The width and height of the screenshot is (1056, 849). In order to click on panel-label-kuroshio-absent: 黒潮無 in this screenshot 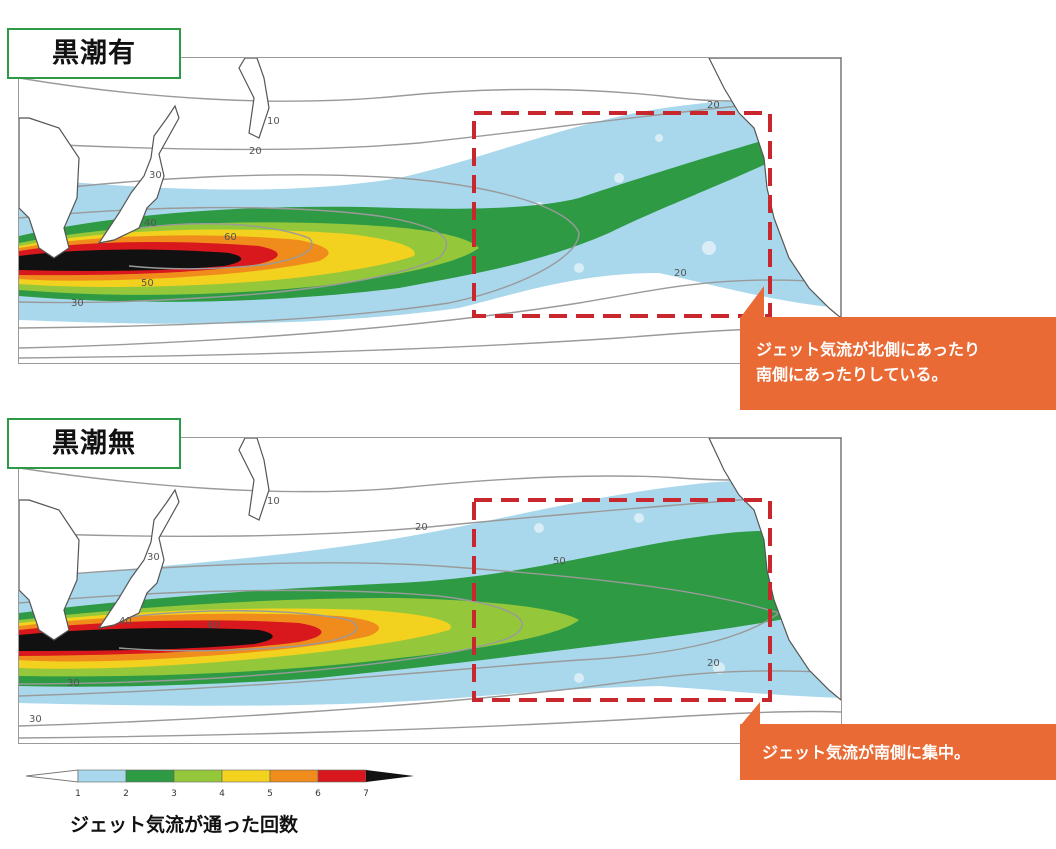, I will do `click(94, 443)`.